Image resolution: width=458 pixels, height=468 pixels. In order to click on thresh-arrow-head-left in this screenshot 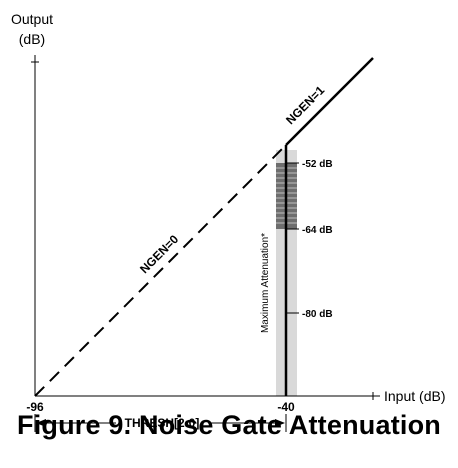, I will do `click(41, 423)`.